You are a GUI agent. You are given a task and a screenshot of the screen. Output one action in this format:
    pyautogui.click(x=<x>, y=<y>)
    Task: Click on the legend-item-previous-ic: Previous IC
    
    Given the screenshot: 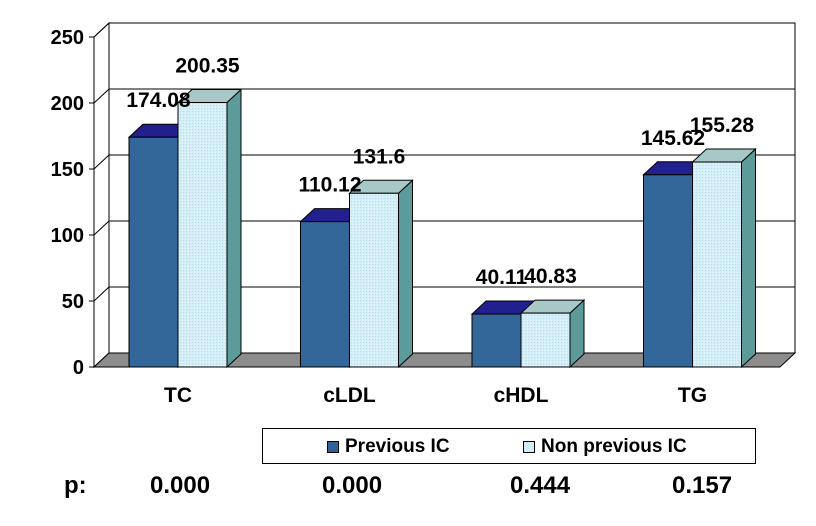 What is the action you would take?
    pyautogui.click(x=388, y=447)
    